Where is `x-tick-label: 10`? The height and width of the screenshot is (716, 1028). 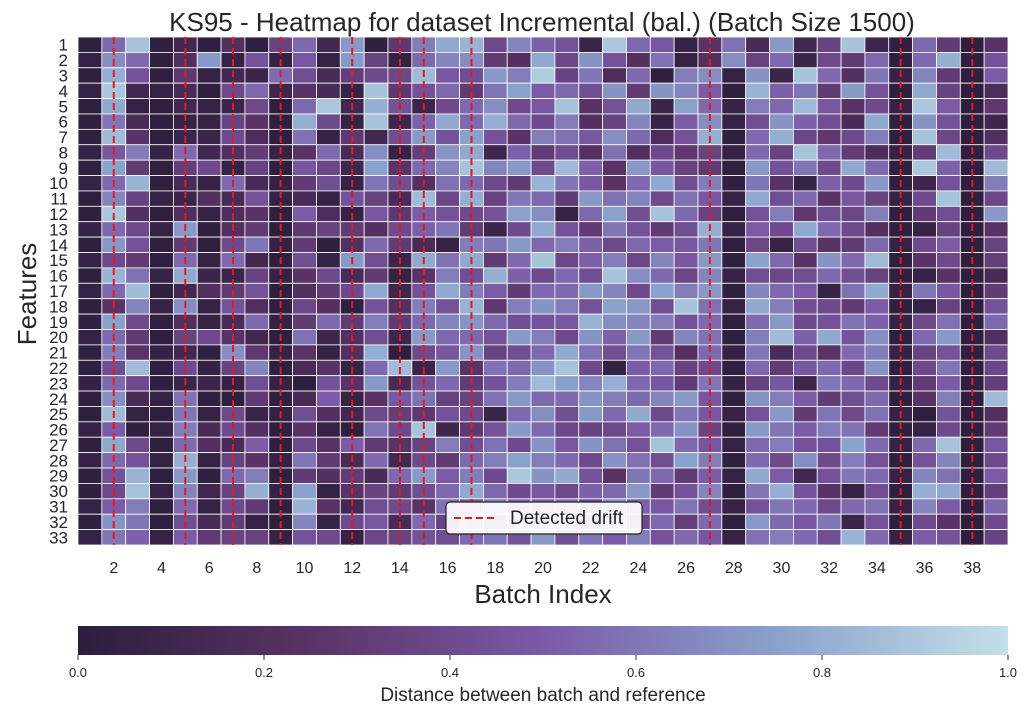
x-tick-label: 10 is located at coordinates (305, 568).